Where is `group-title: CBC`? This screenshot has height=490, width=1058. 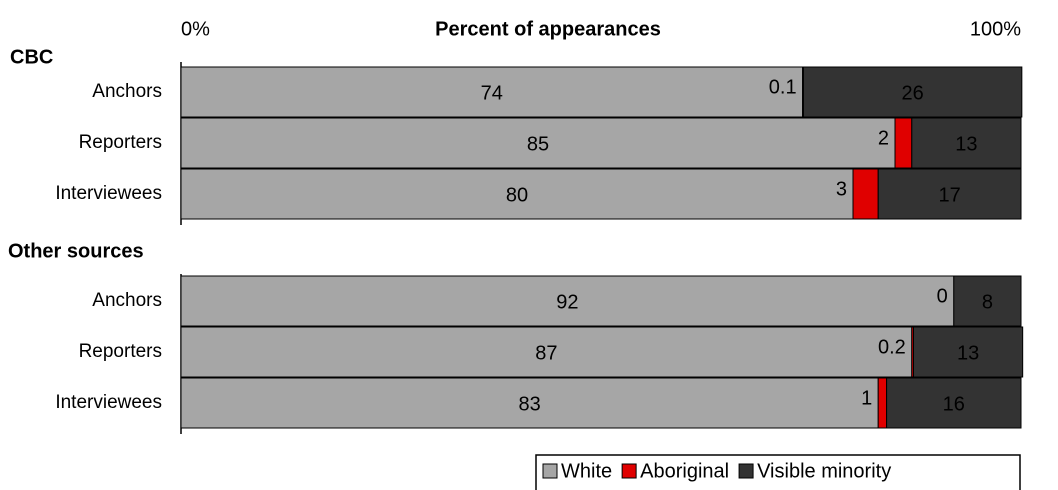 group-title: CBC is located at coordinates (31, 57).